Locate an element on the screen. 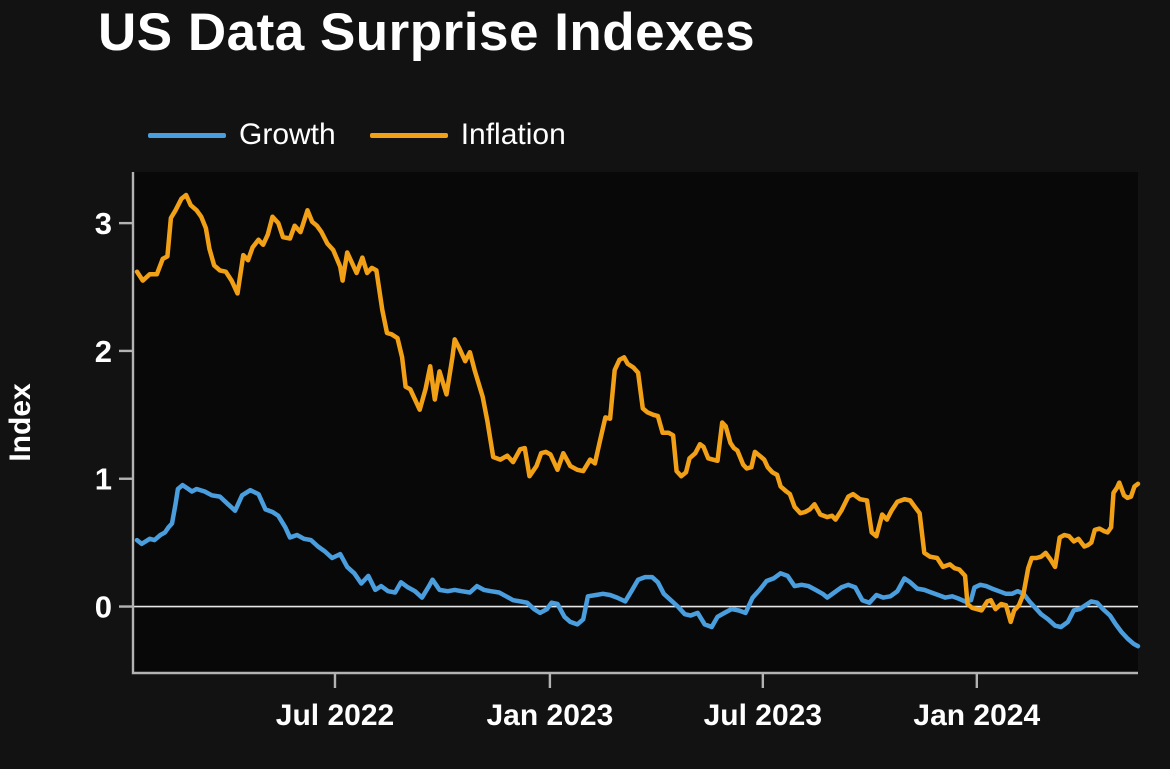  y-tick-label: 0 is located at coordinates (103, 607).